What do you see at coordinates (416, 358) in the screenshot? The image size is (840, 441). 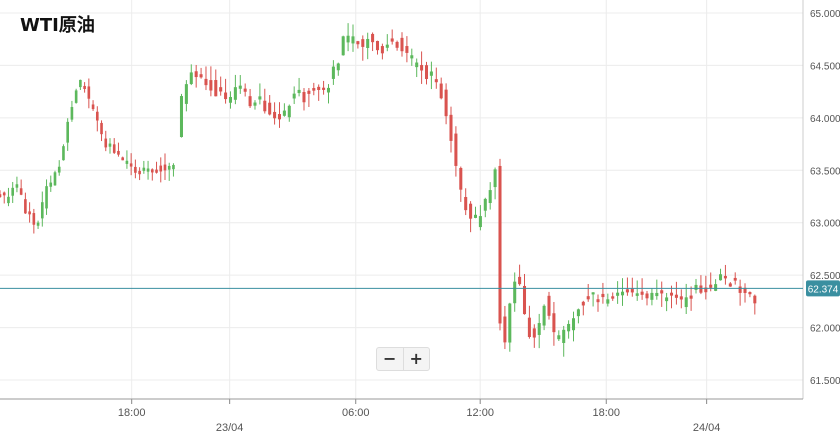 I see `zoom-in-button: +` at bounding box center [416, 358].